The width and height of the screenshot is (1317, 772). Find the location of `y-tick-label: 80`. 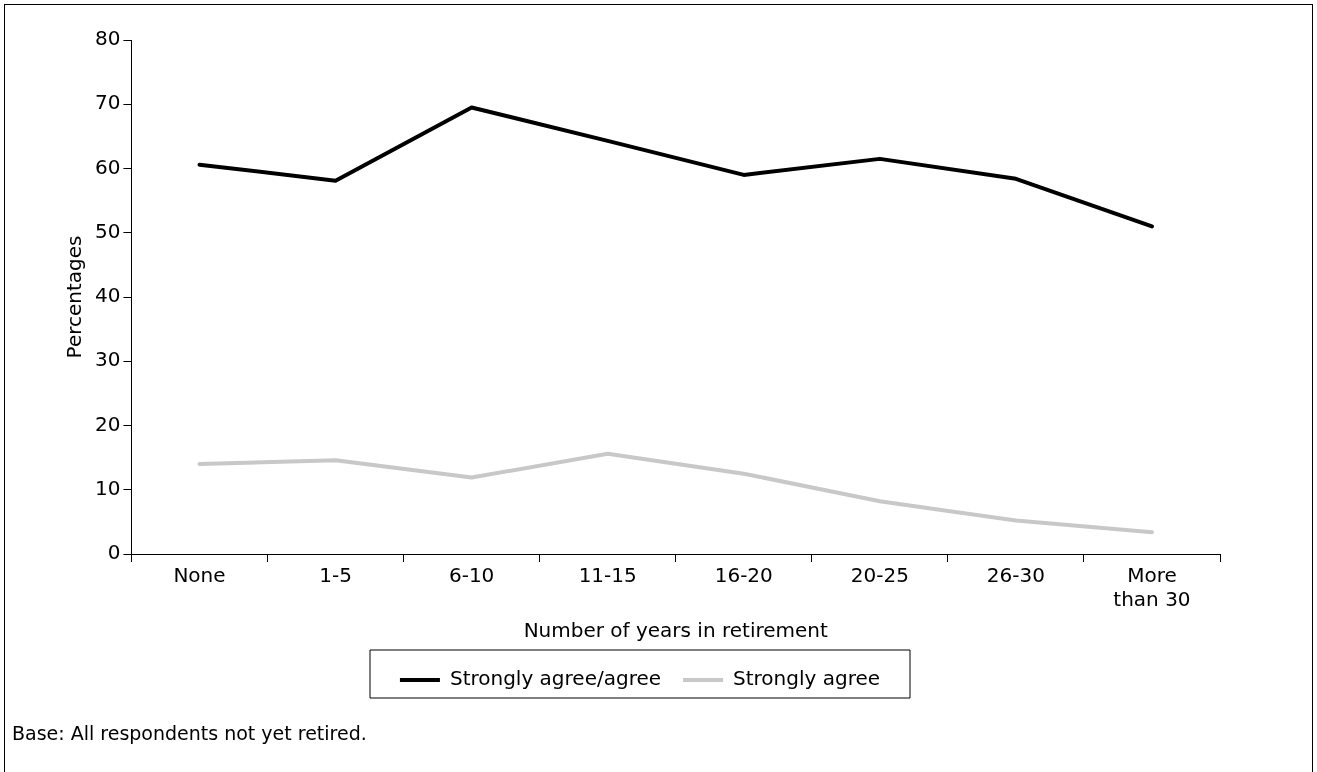

y-tick-label: 80 is located at coordinates (108, 38).